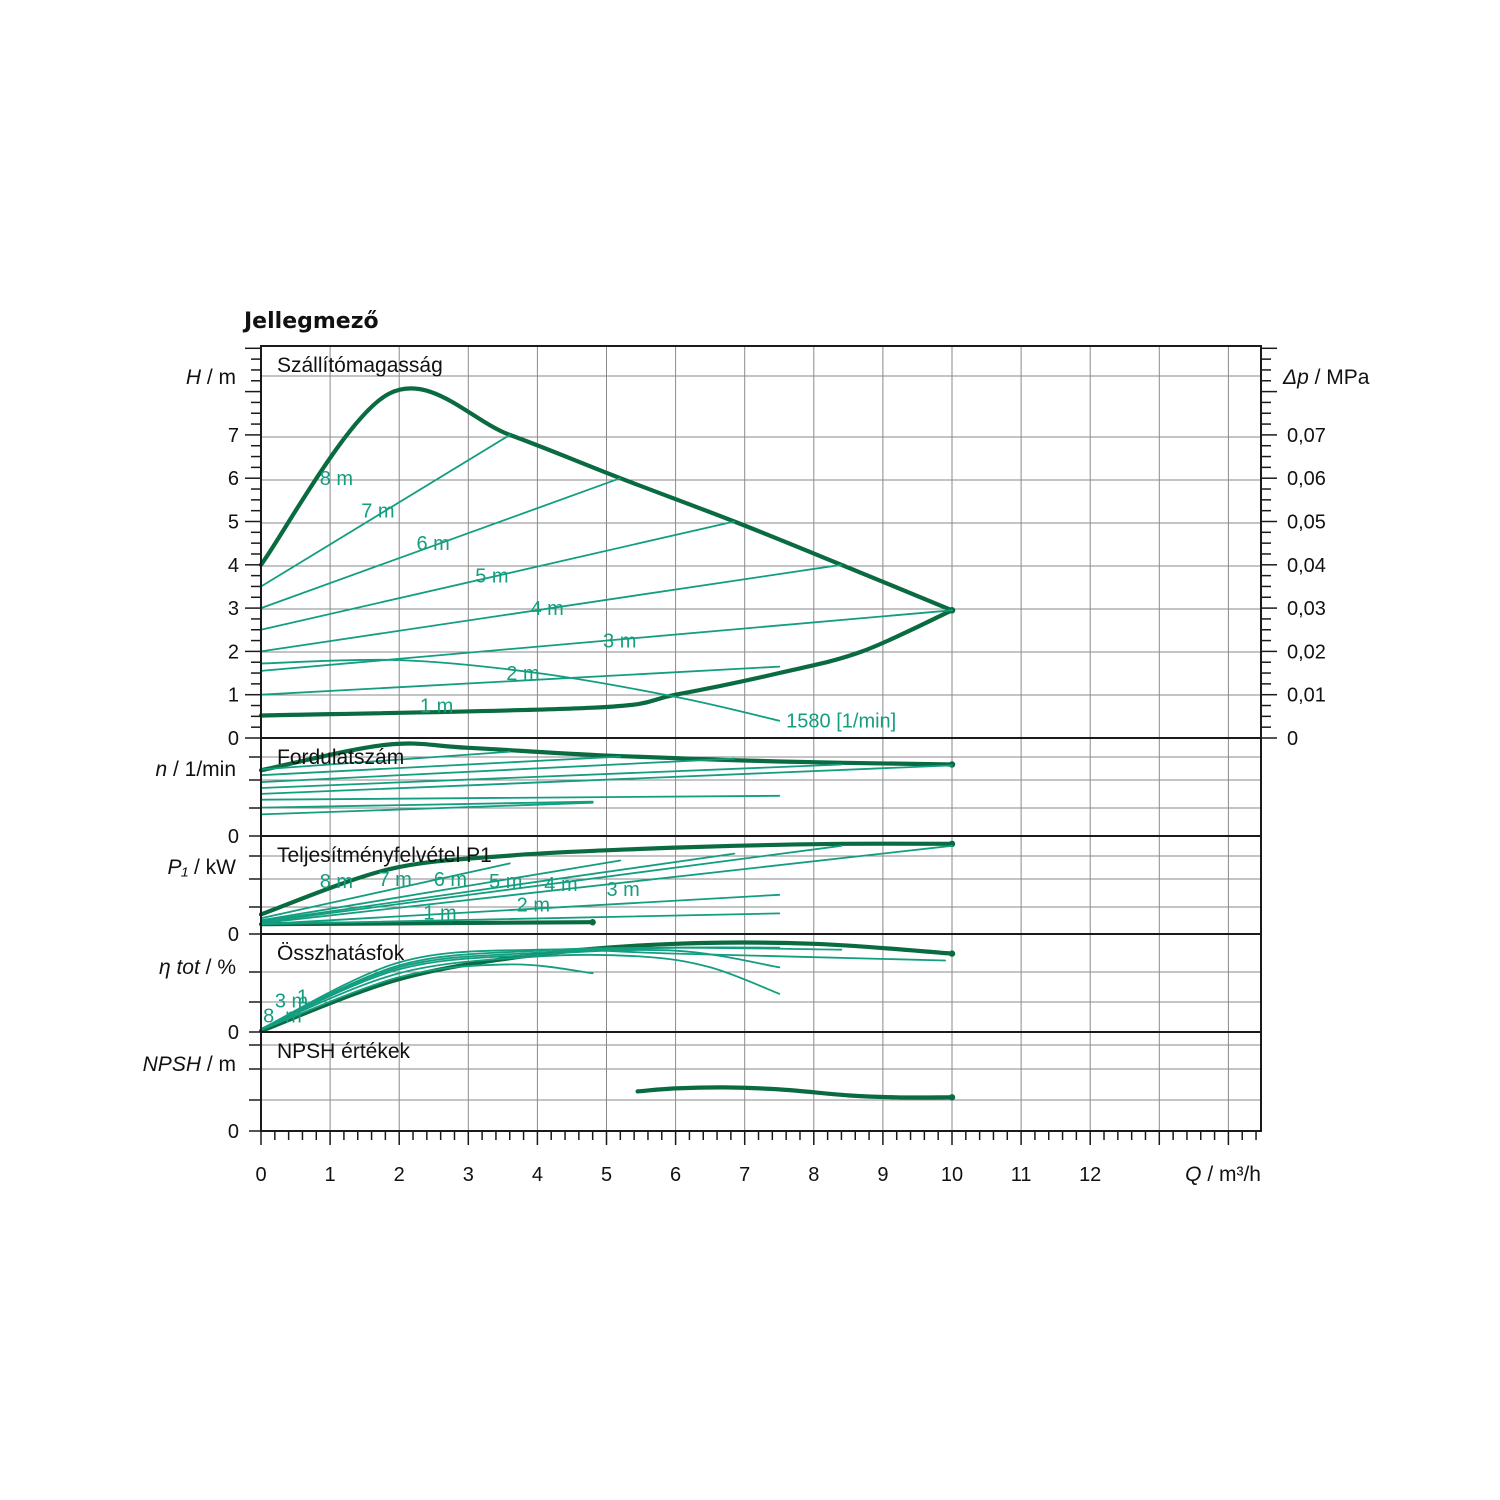 The image size is (1500, 1500). Describe the element at coordinates (344, 1051) in the screenshot. I see `npsh-panel-title: NPSH értékek` at that location.